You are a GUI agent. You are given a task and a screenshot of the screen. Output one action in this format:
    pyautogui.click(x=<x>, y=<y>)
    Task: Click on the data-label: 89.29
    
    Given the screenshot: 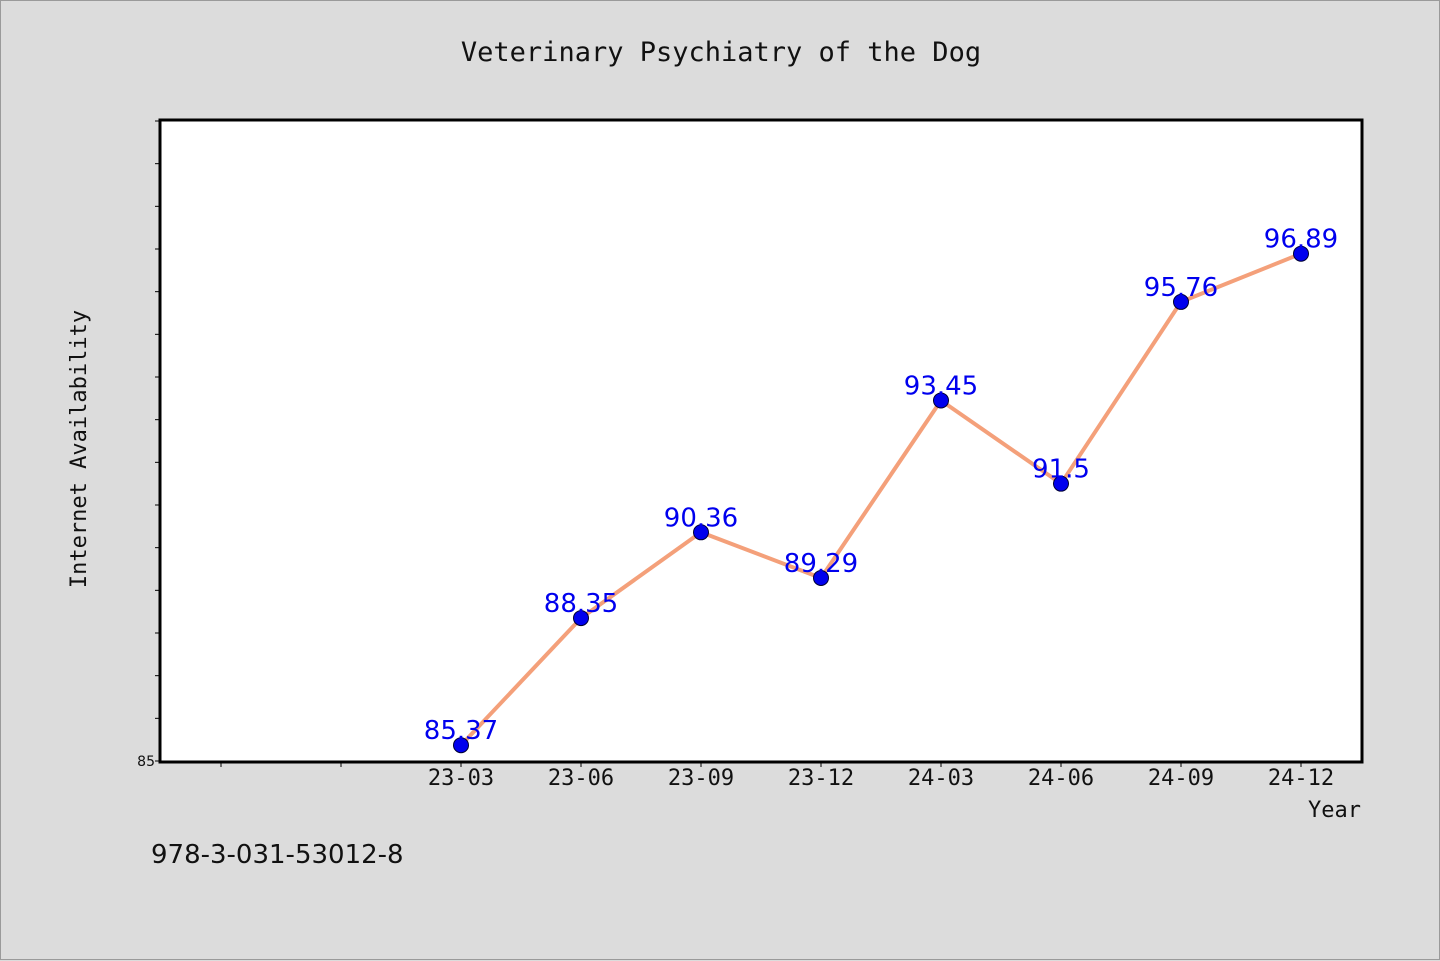 What is the action you would take?
    pyautogui.click(x=821, y=564)
    